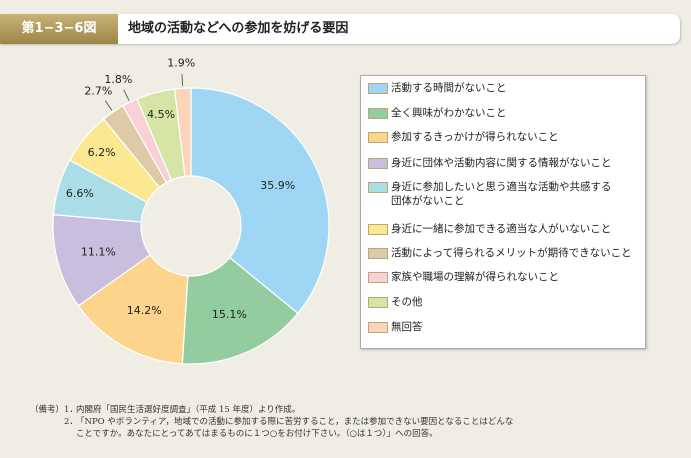 The image size is (691, 458). I want to click on legend-text: 全く興味がわかないこと, so click(449, 113).